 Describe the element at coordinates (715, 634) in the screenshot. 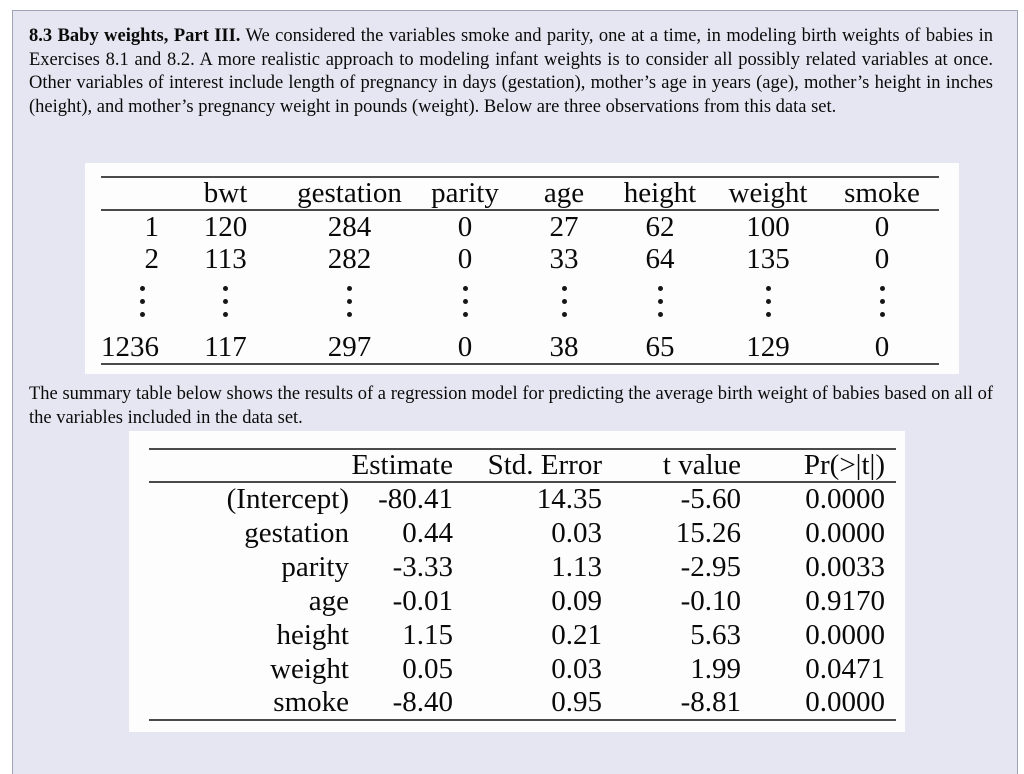

I see `table-cell: 5.63` at that location.